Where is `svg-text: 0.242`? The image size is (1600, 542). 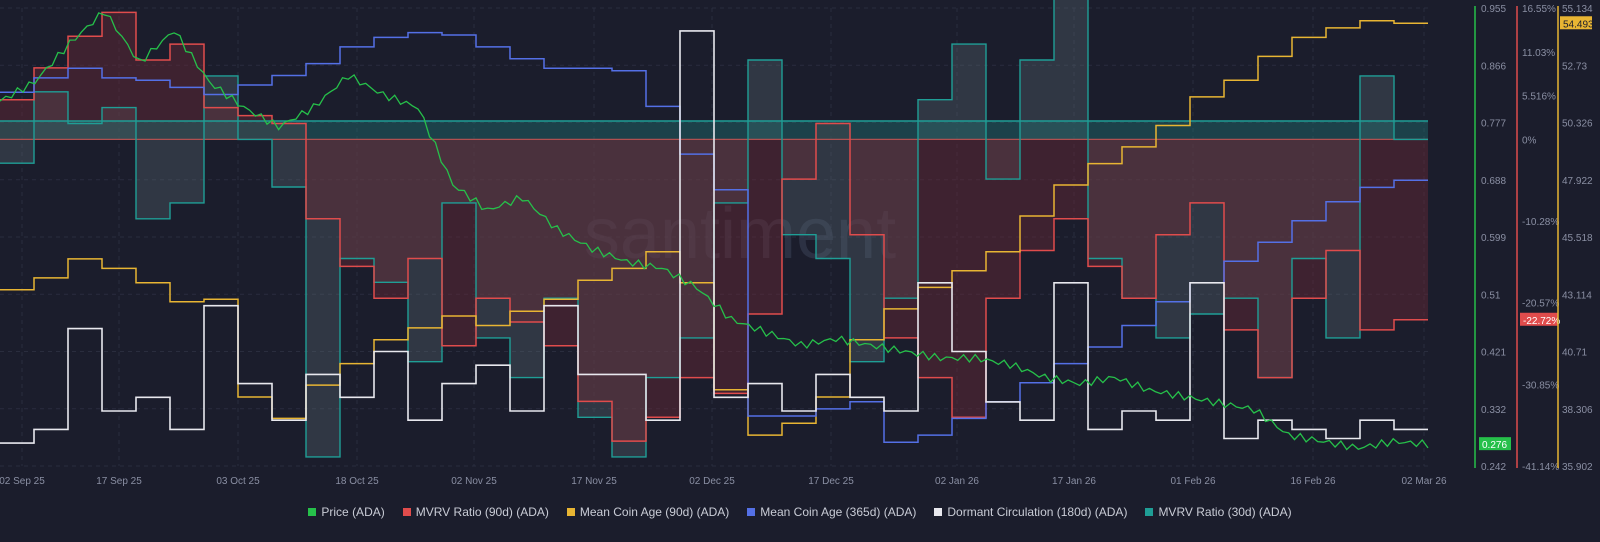 svg-text: 0.242 is located at coordinates (1493, 467).